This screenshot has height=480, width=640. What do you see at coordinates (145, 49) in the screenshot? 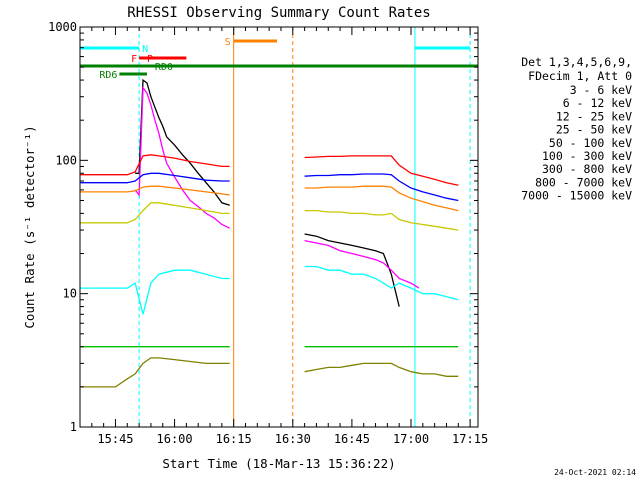
I see `flag-label-0: N` at bounding box center [145, 49].